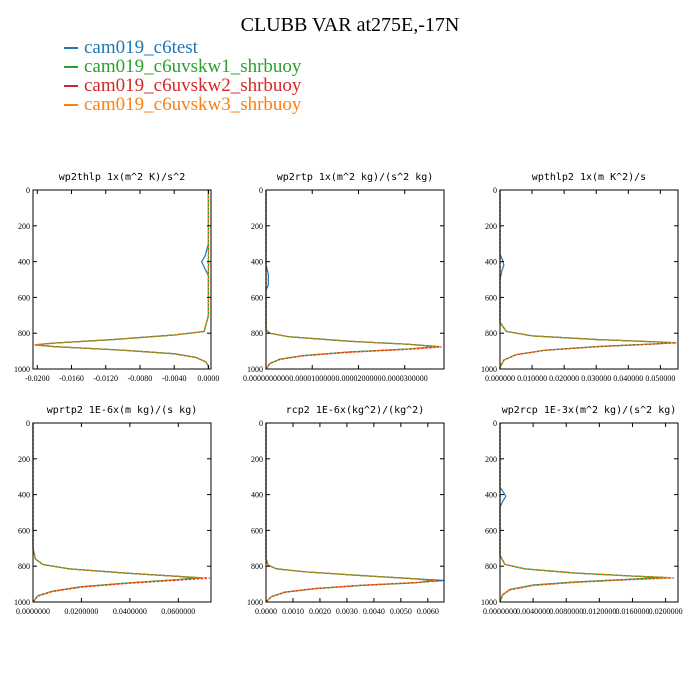 The width and height of the screenshot is (700, 700). Describe the element at coordinates (589, 177) in the screenshot. I see `panel-title: wpthlp2 1x(m K^2)/s` at that location.